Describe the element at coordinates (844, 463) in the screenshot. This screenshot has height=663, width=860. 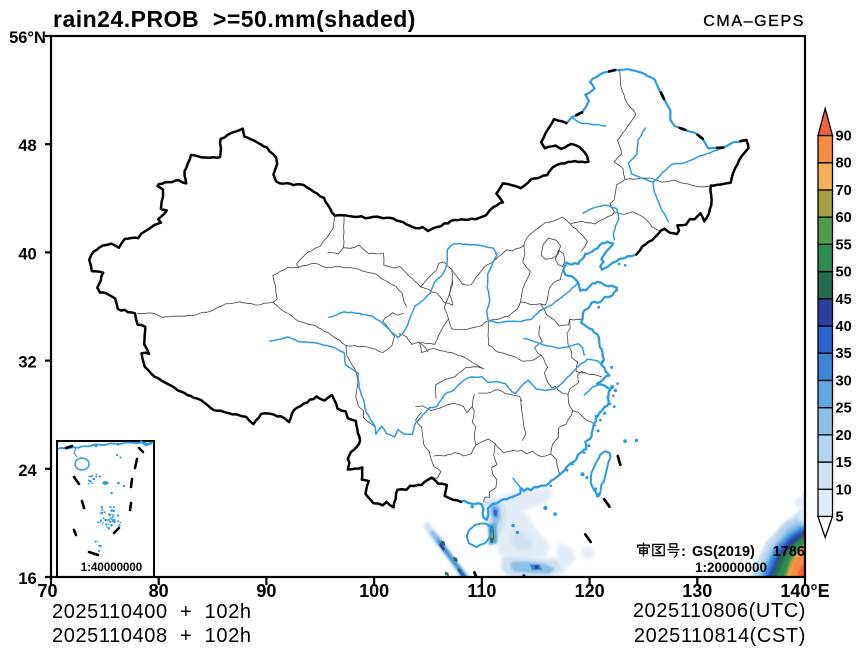
I see `svg-text: 15` at that location.